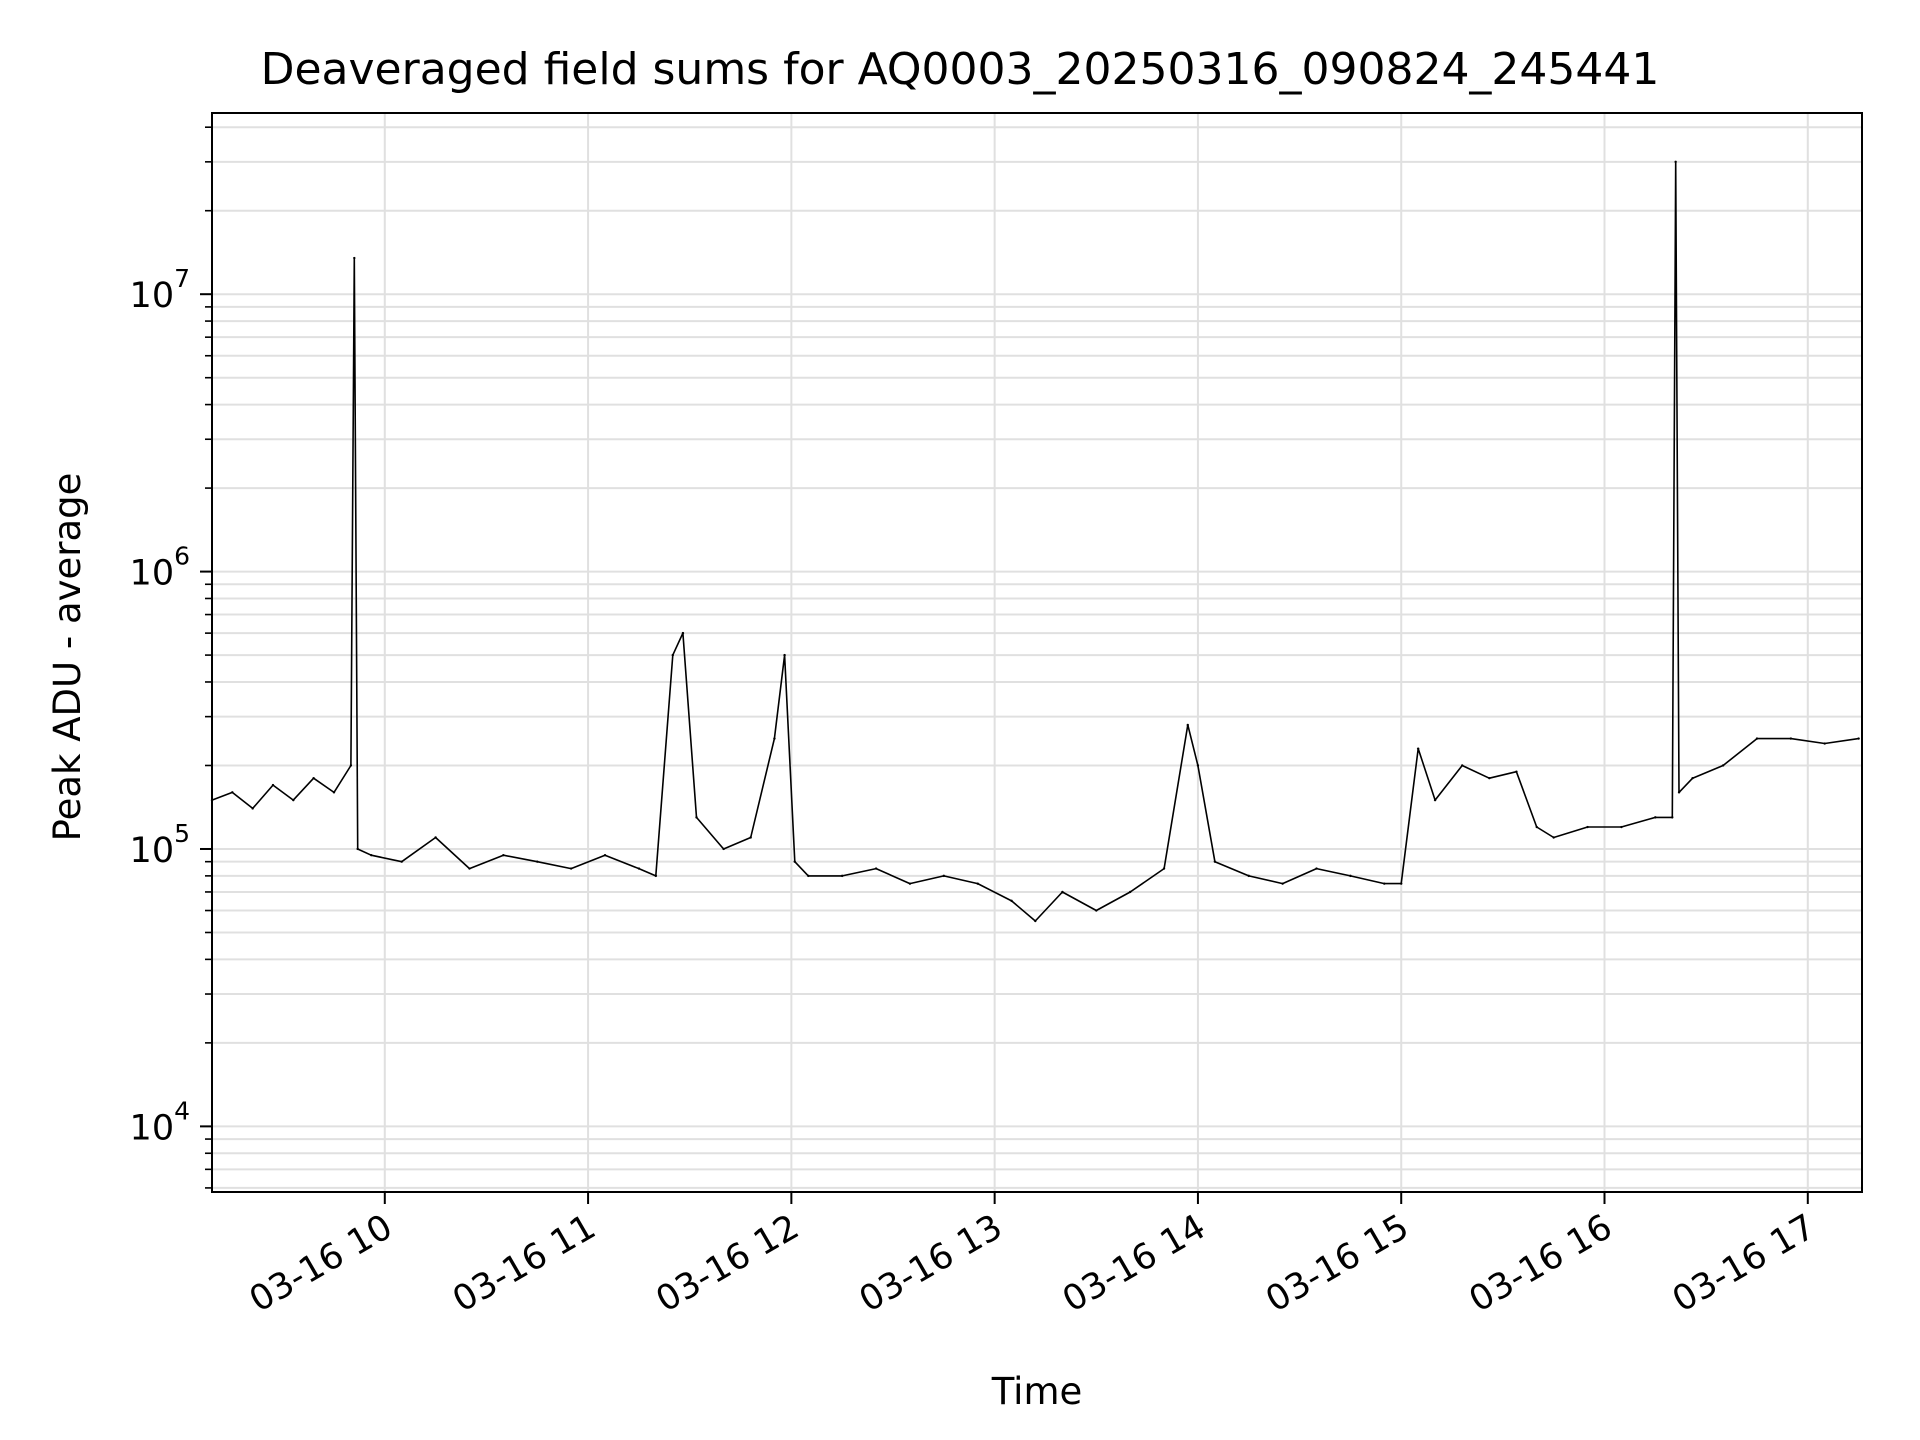  What do you see at coordinates (182, 556) in the screenshot?
I see `y-tick-exponent: 6` at bounding box center [182, 556].